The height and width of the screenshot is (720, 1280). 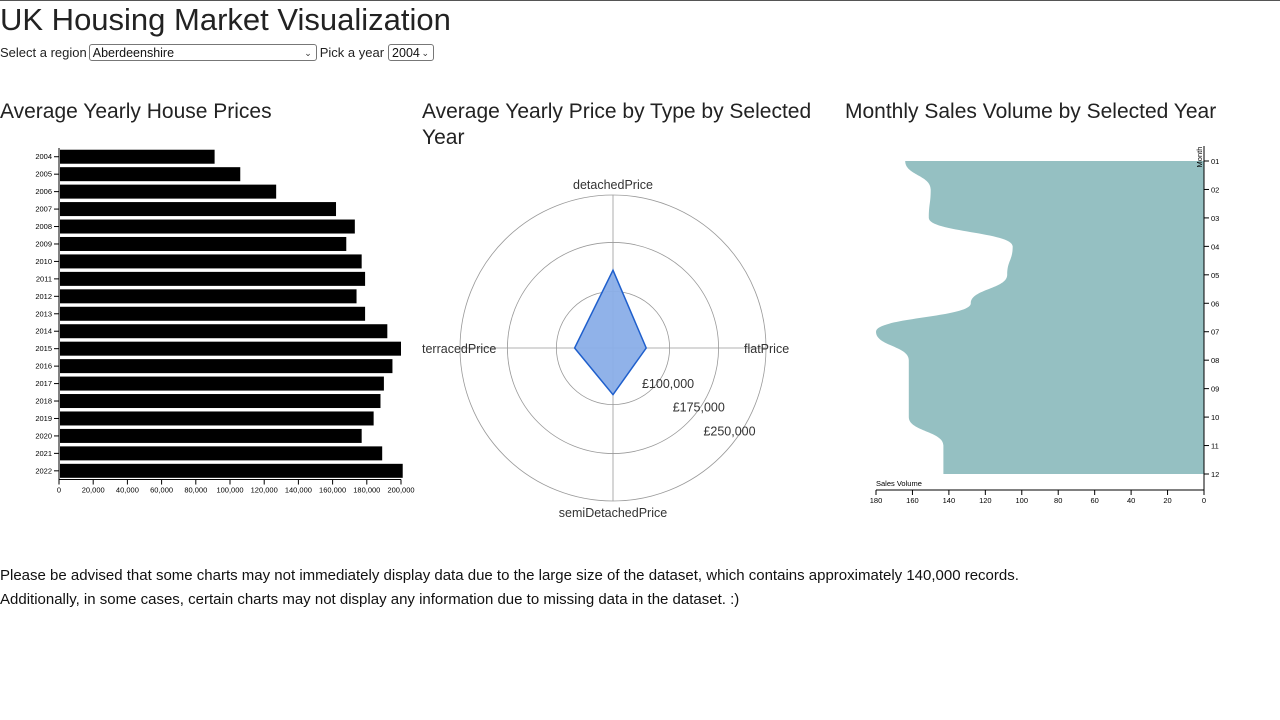 What do you see at coordinates (366, 490) in the screenshot?
I see `bar-x-tick-label: 180,000` at bounding box center [366, 490].